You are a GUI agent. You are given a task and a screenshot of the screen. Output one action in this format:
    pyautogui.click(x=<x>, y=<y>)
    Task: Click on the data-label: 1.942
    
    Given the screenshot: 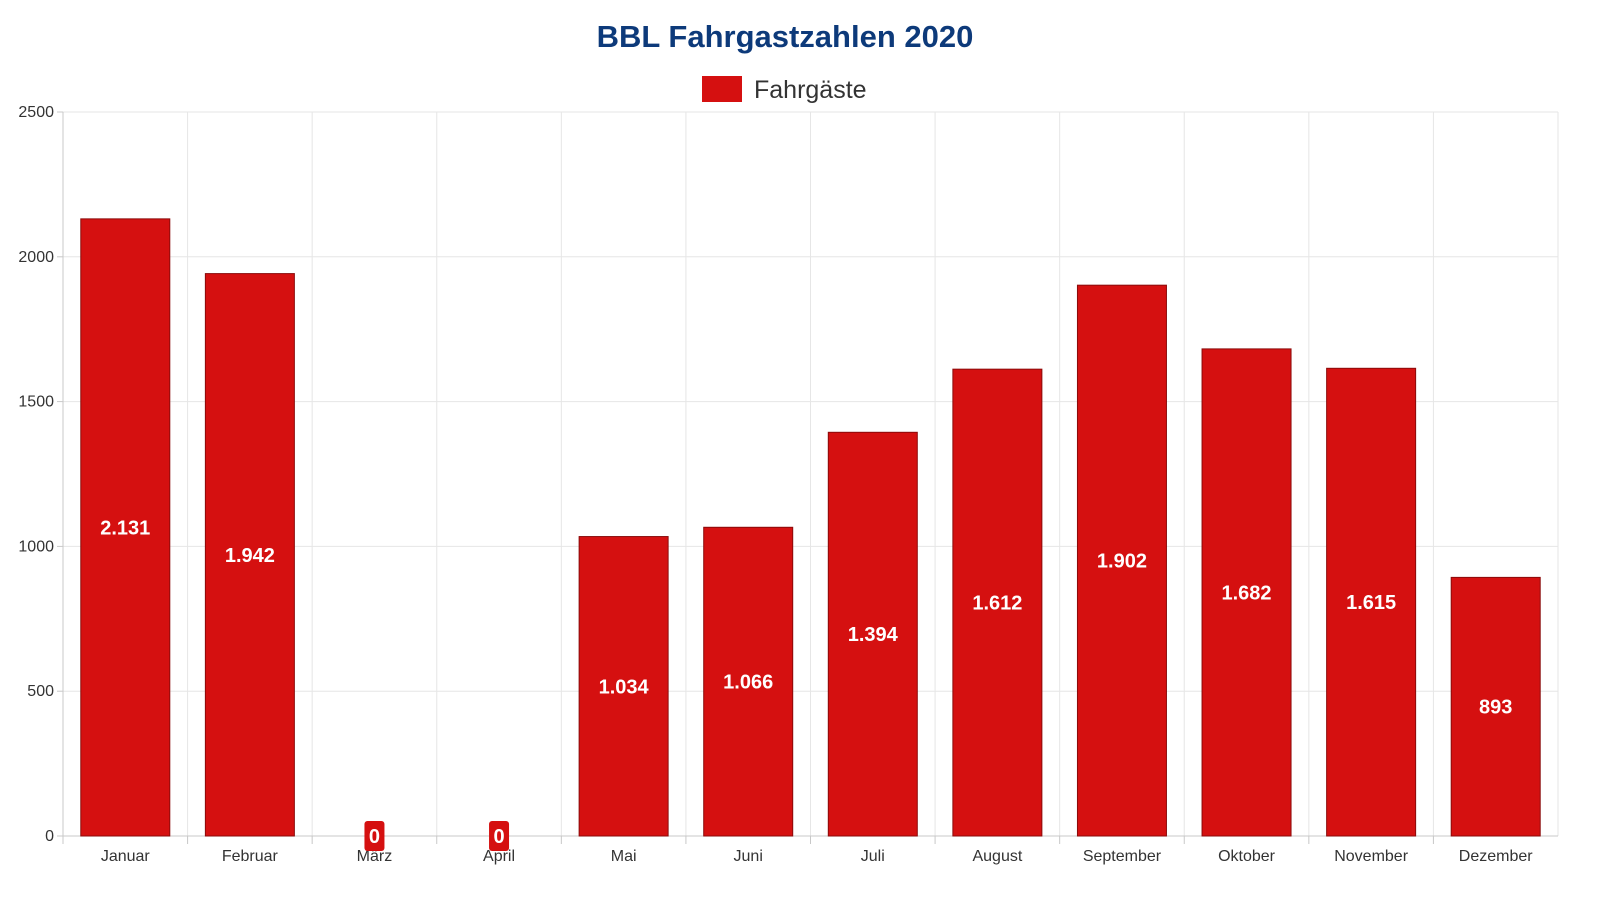 What is the action you would take?
    pyautogui.click(x=250, y=556)
    